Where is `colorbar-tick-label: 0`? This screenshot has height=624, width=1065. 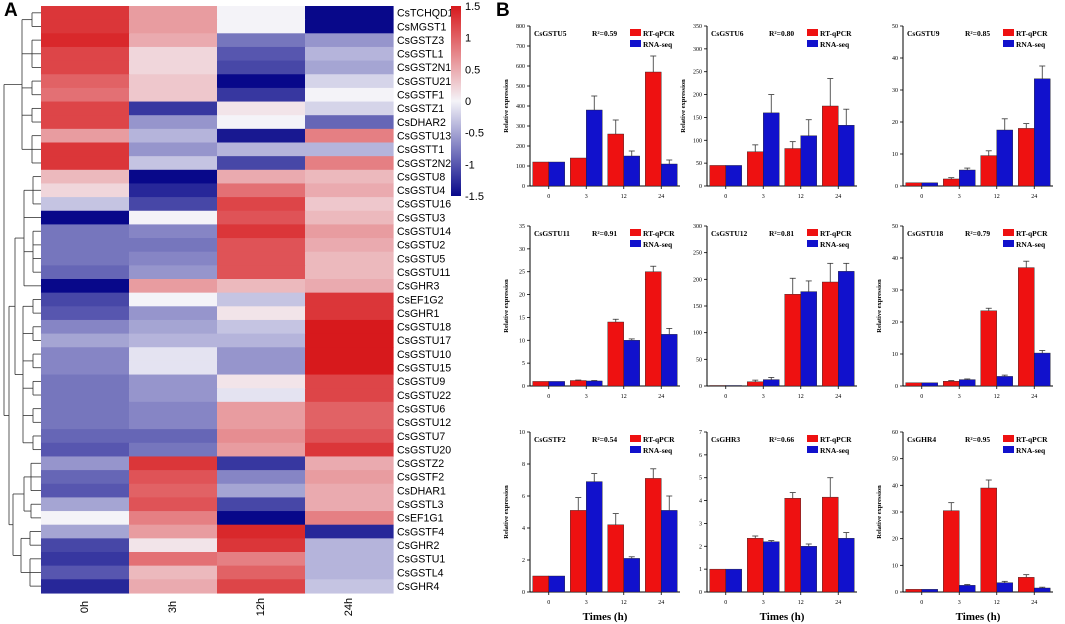 colorbar-tick-label: 0 is located at coordinates (468, 102).